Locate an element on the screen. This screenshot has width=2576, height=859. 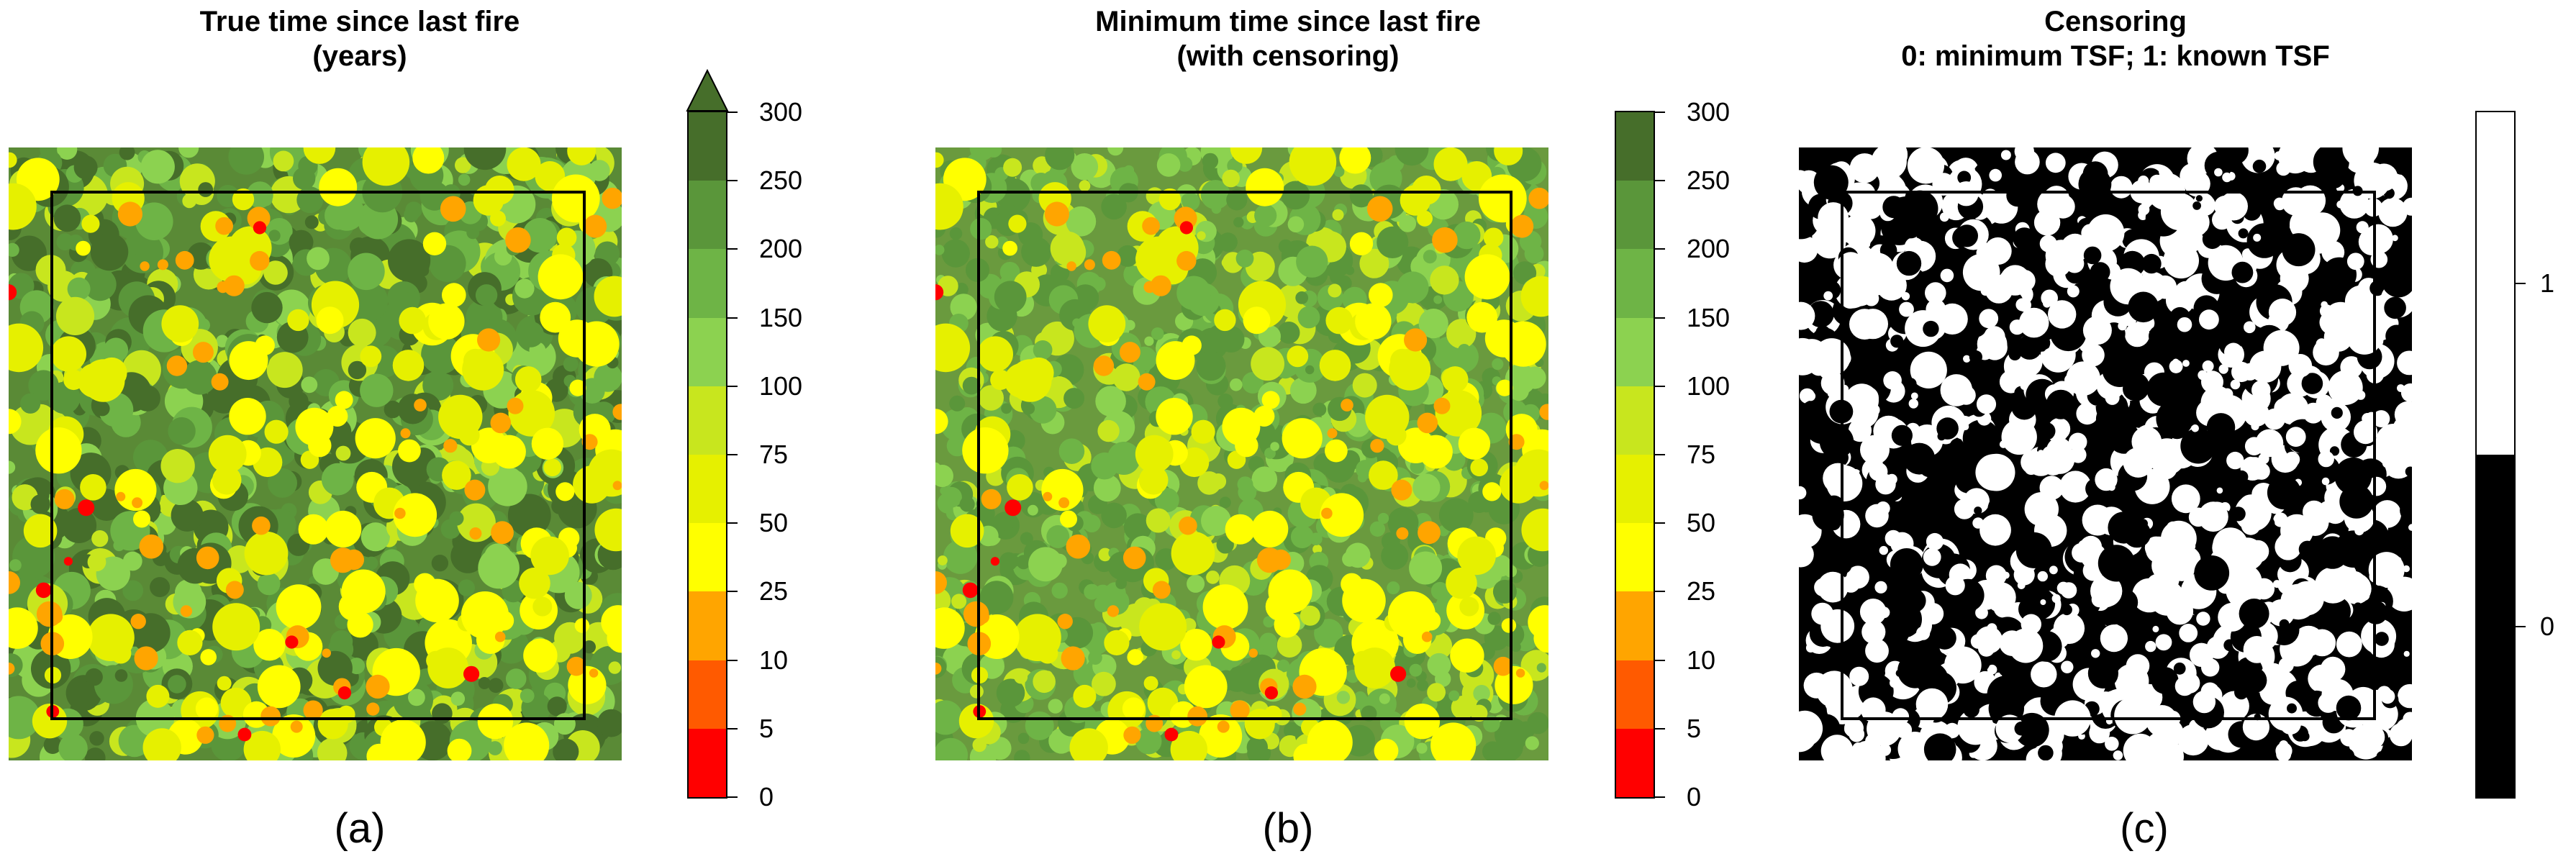
panel-b-title-line1: Minimum time since last fire is located at coordinates (1288, 21).